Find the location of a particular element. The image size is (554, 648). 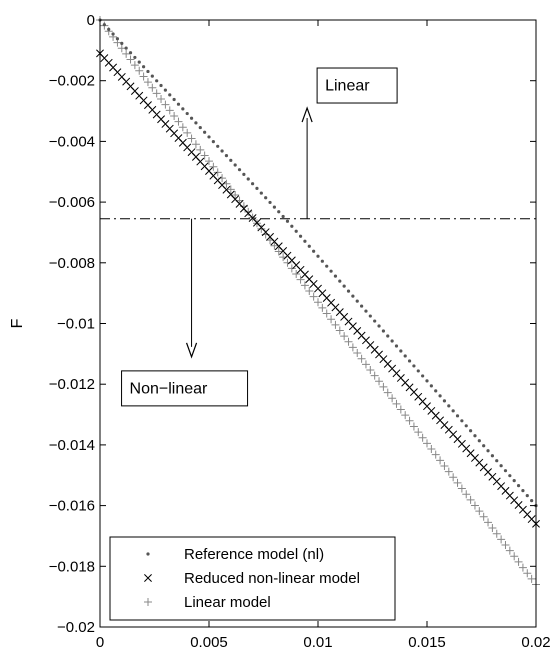

legend-entry: Linear model is located at coordinates (207, 602).